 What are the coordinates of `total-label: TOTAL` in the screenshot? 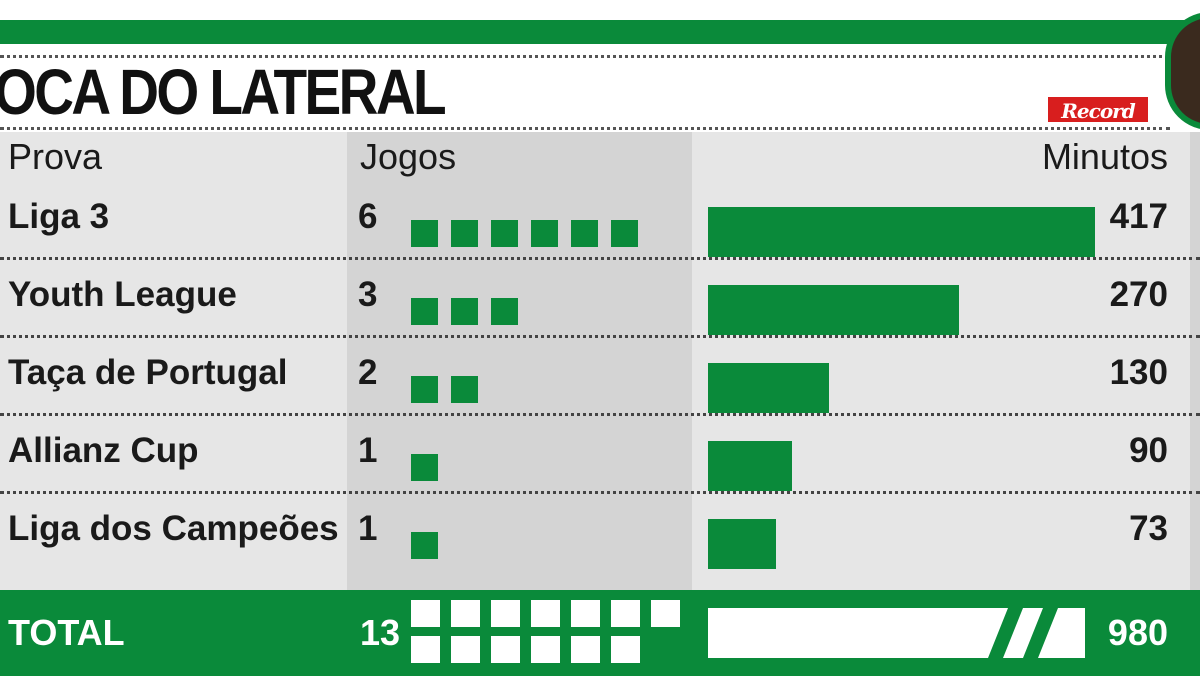 It's located at (66, 632).